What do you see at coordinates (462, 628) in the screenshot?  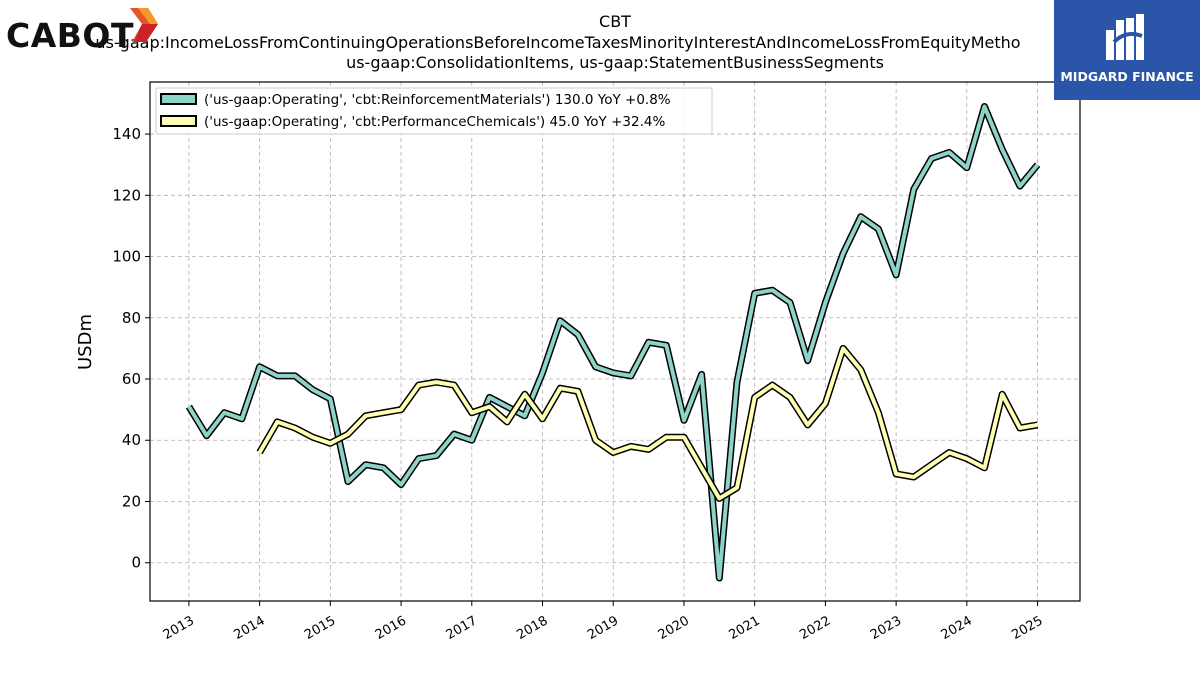 I see `x-tick-label: 2017` at bounding box center [462, 628].